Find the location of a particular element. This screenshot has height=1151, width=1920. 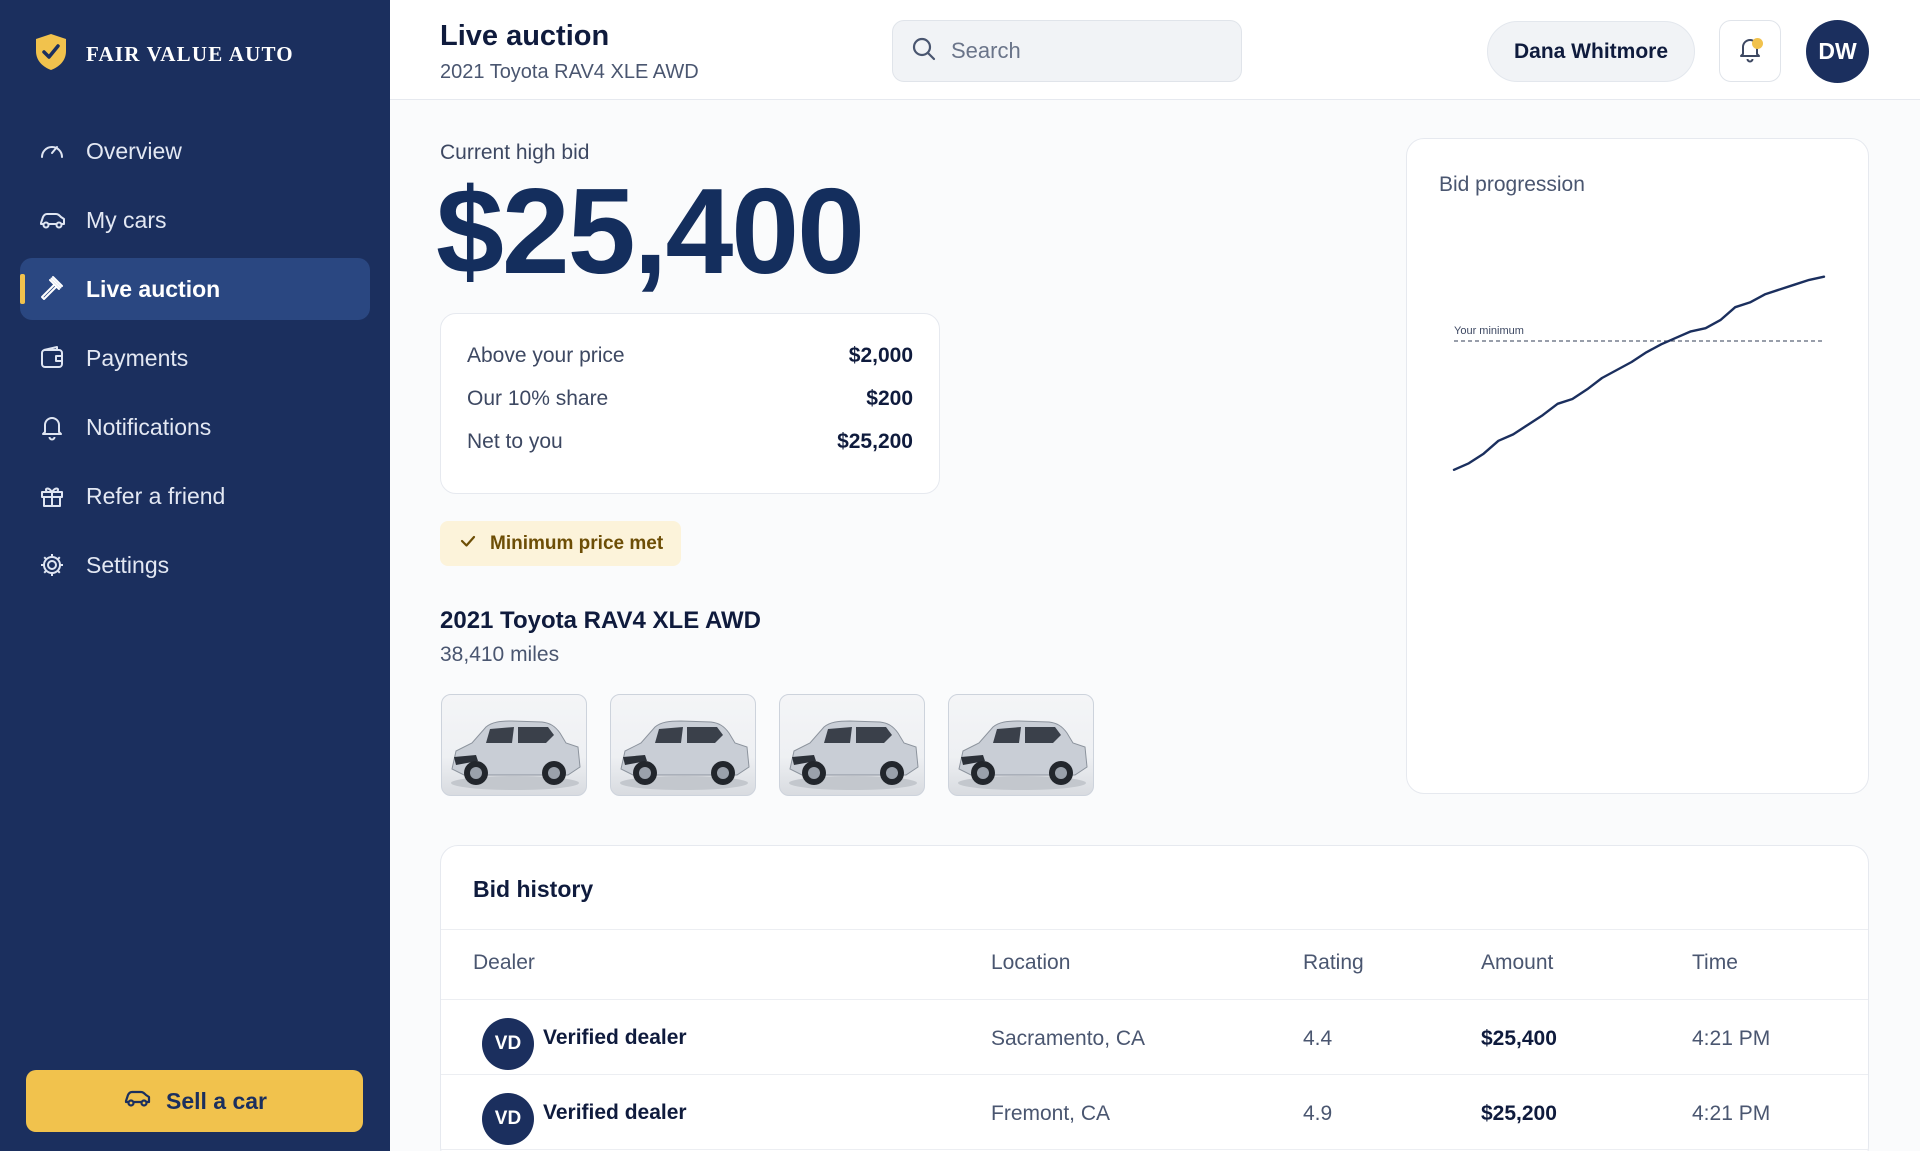

car-mileage: 38,410 miles is located at coordinates (500, 654).